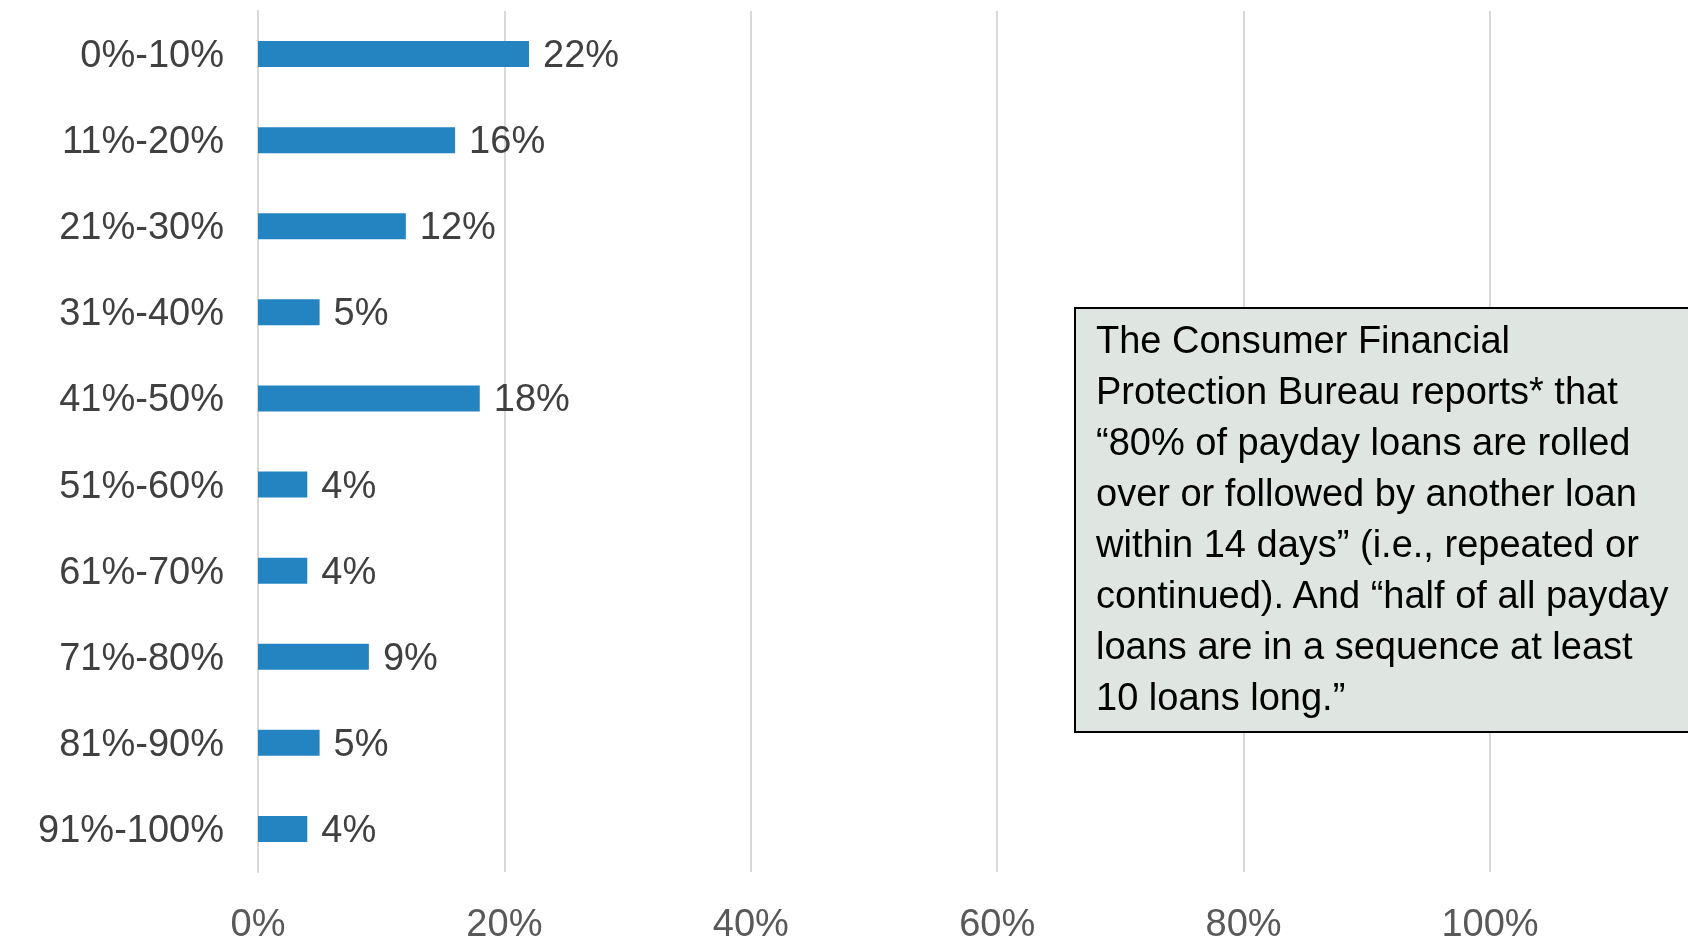 The height and width of the screenshot is (942, 1688). What do you see at coordinates (507, 140) in the screenshot?
I see `data-label: 16%` at bounding box center [507, 140].